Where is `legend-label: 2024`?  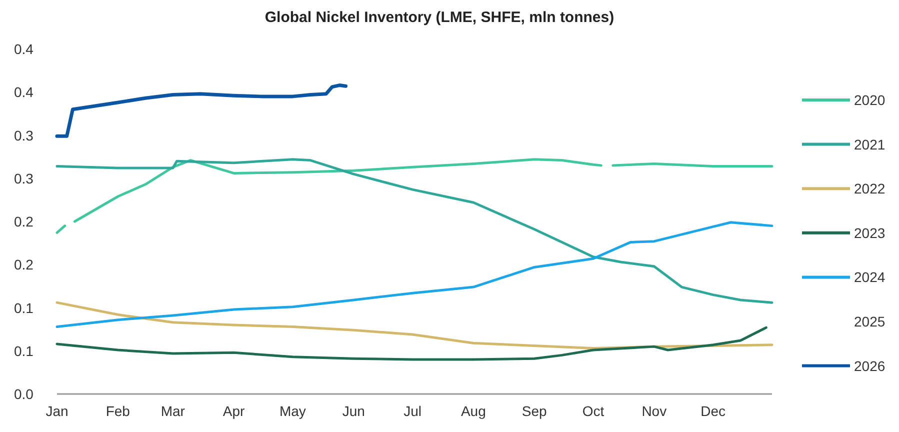
legend-label: 2024 is located at coordinates (870, 277).